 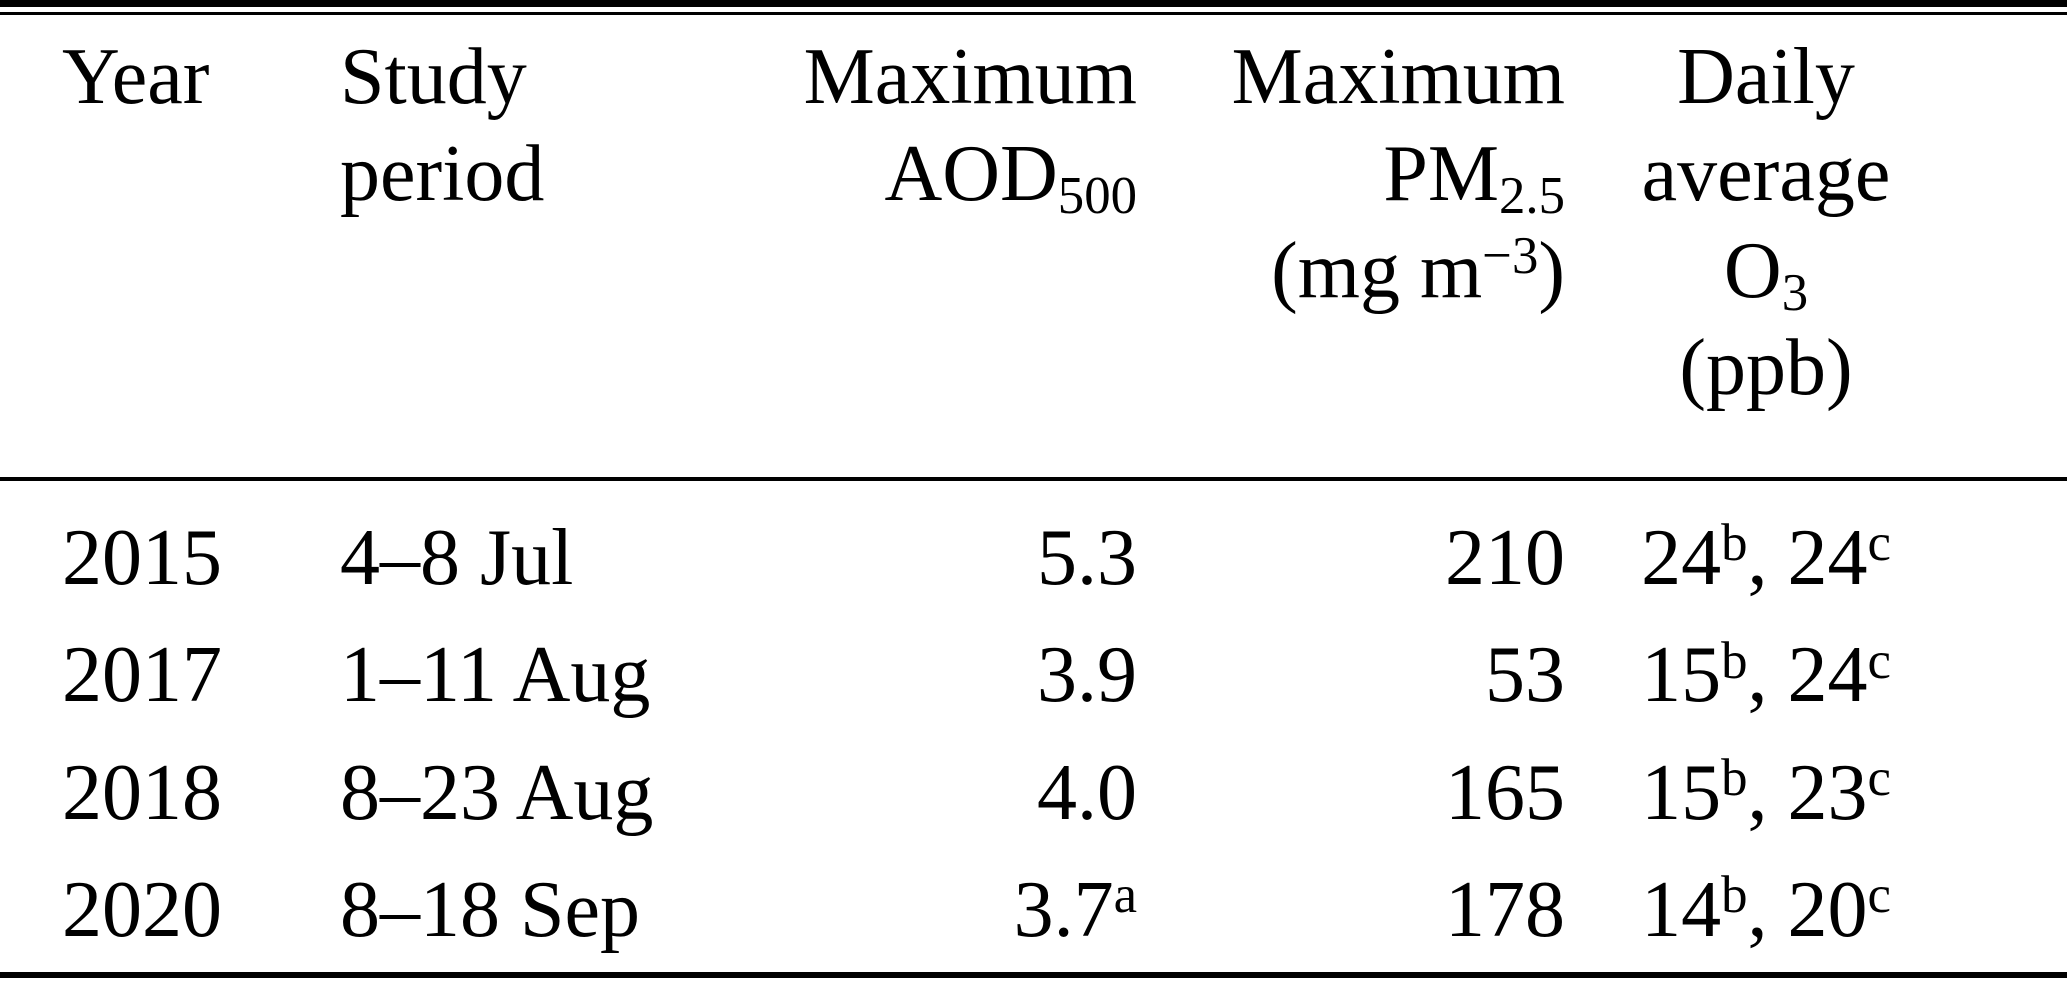 I want to click on max-aod-value: 5.3, so click(x=1087, y=558).